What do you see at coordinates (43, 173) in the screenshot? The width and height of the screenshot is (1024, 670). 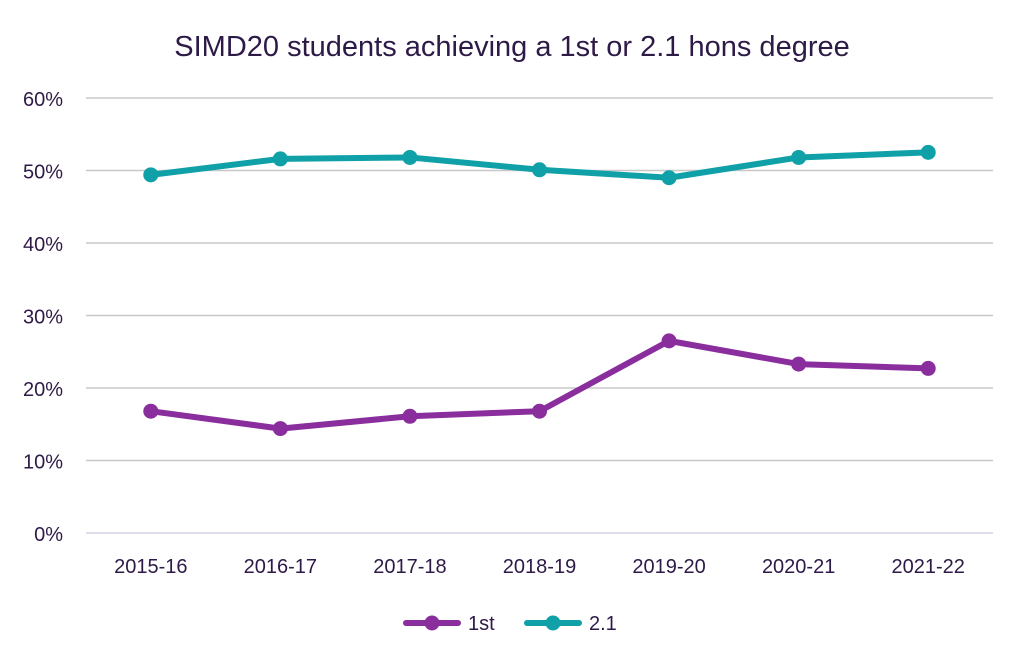 I see `y-tick-label: 50%` at bounding box center [43, 173].